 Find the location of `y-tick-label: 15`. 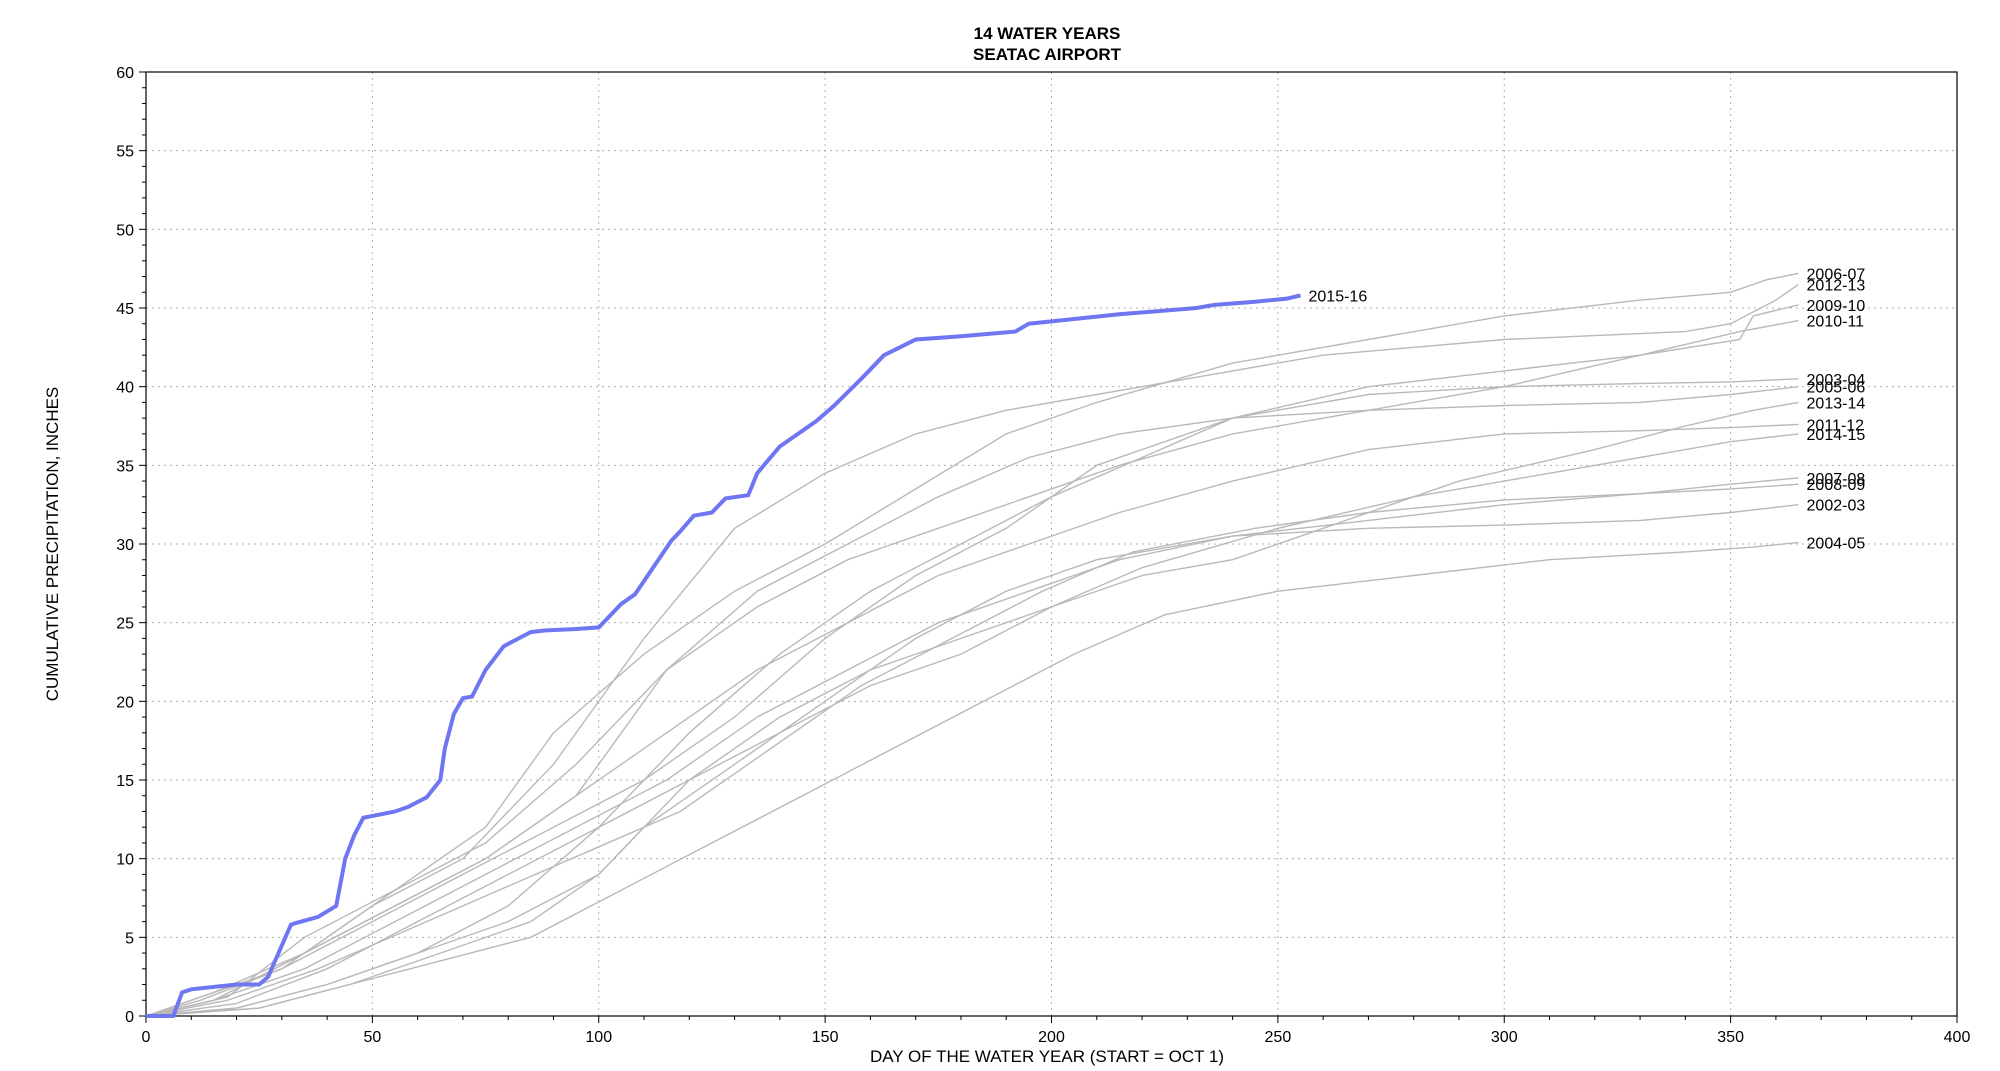

y-tick-label: 15 is located at coordinates (125, 781).